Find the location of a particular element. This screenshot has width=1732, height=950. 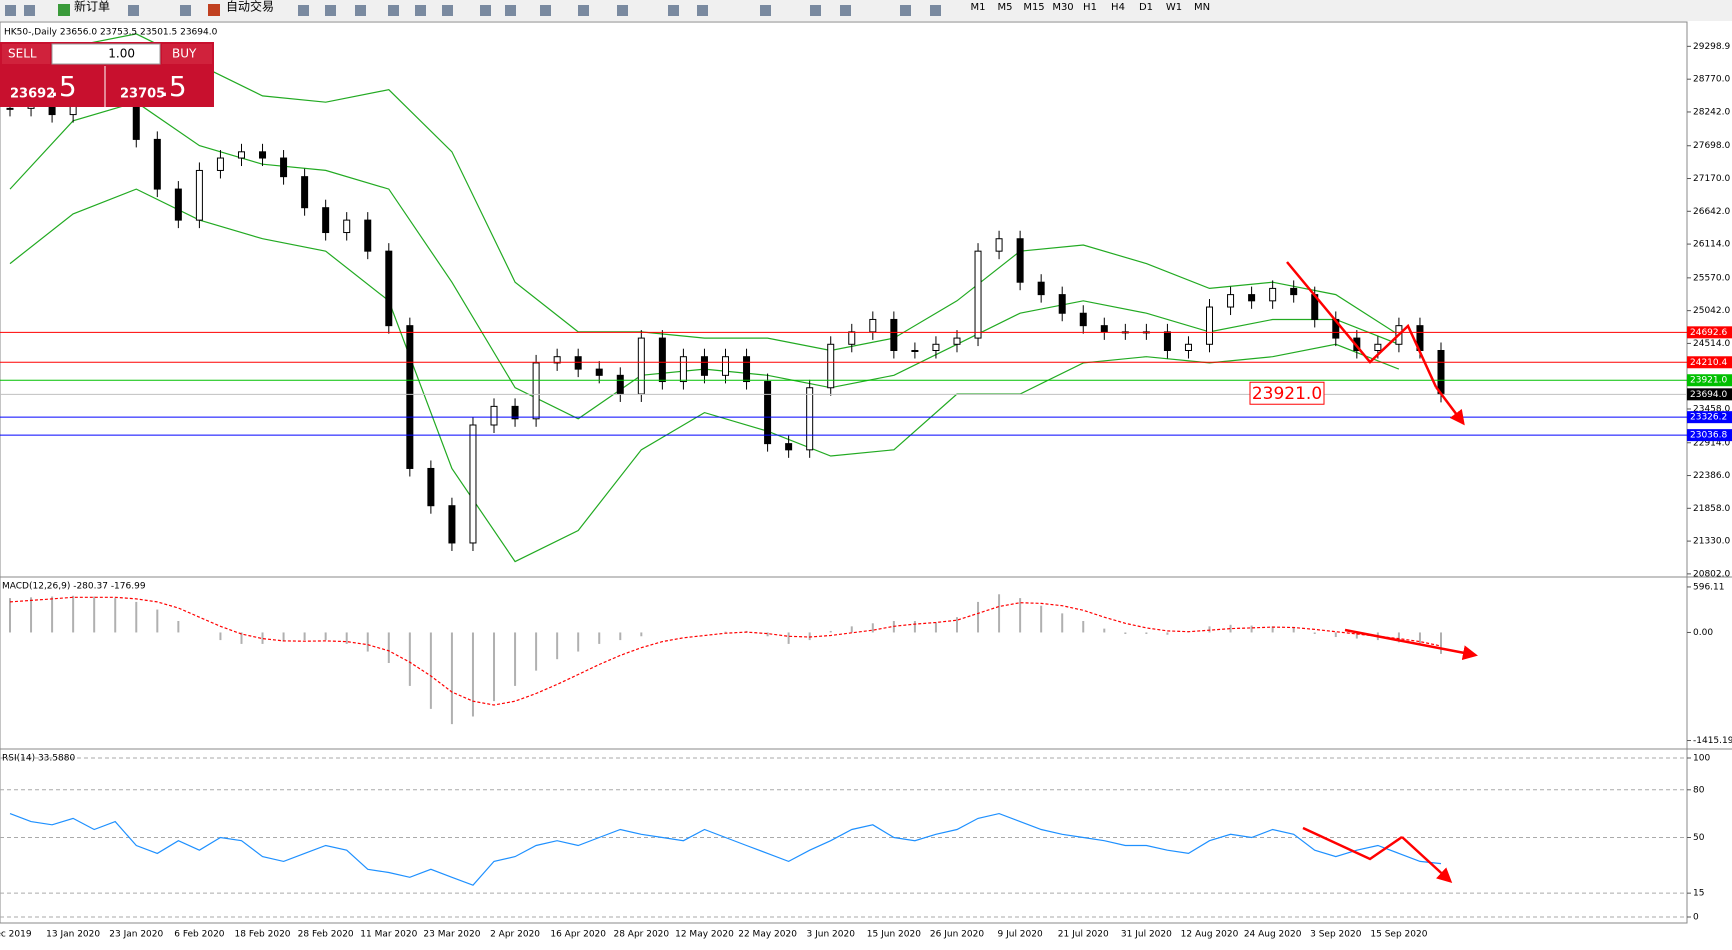

y-tick-label: 50 is located at coordinates (1699, 838).